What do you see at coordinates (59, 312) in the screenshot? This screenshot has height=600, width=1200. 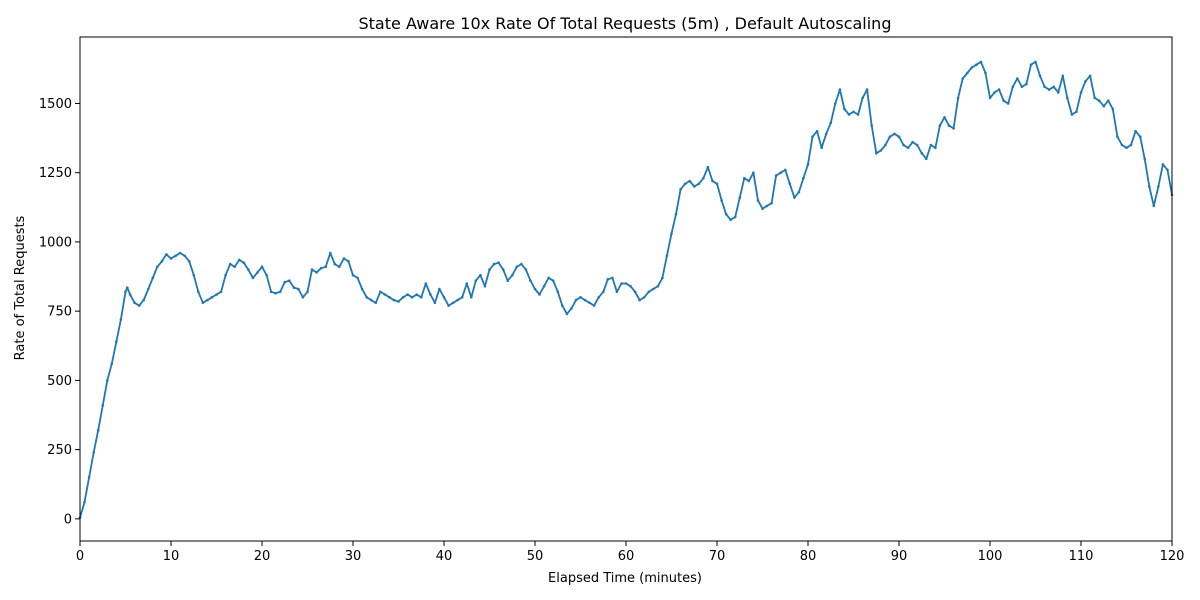 I see `y-tick-label: 750` at bounding box center [59, 312].